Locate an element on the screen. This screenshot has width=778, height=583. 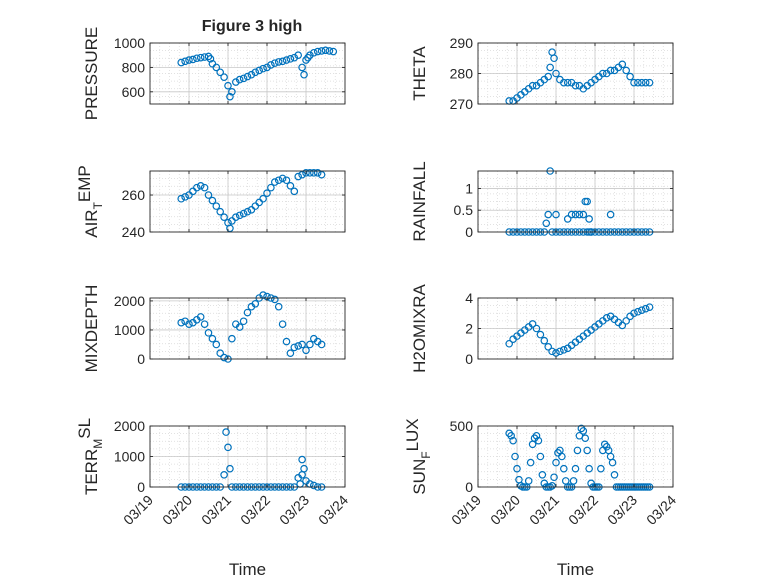
y-axis-label: SUNFLUX is located at coordinates (418, 456).